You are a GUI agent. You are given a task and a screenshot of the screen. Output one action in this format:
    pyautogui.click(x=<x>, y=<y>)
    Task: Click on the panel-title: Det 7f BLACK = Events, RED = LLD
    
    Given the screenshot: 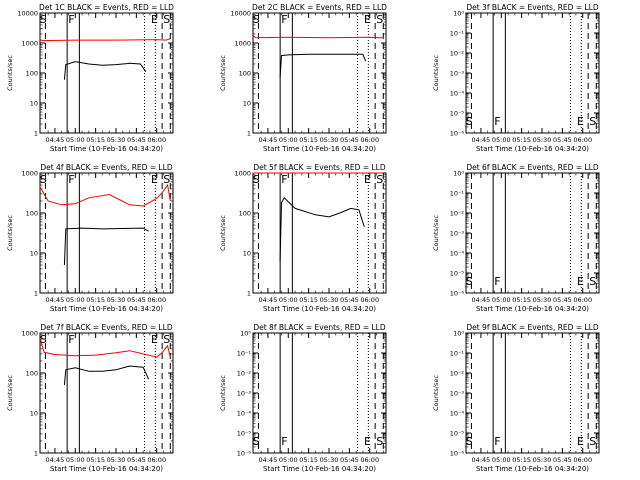 What is the action you would take?
    pyautogui.click(x=106, y=327)
    